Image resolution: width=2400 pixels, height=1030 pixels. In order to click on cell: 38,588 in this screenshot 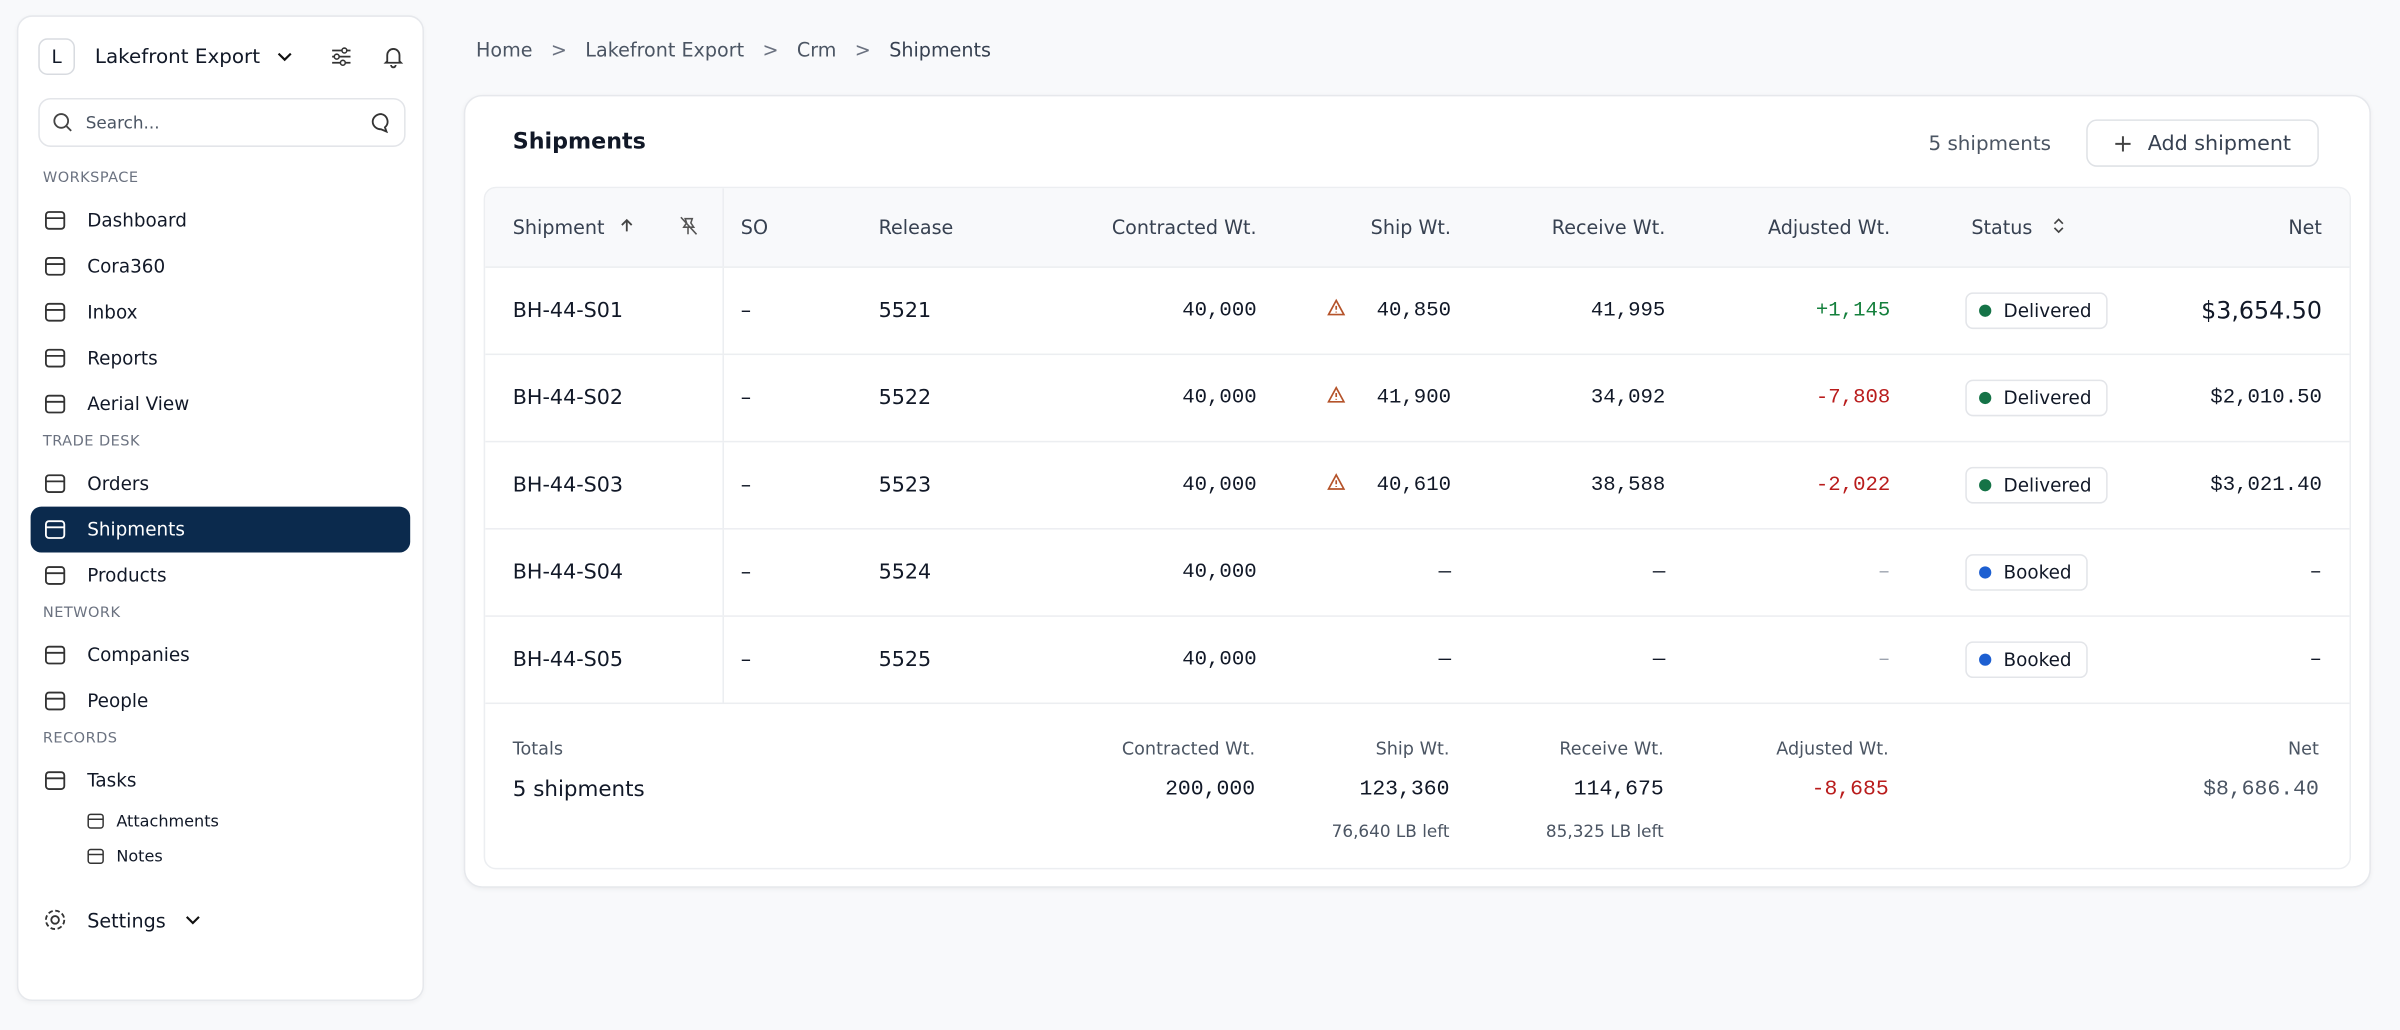, I will do `click(1561, 485)`.